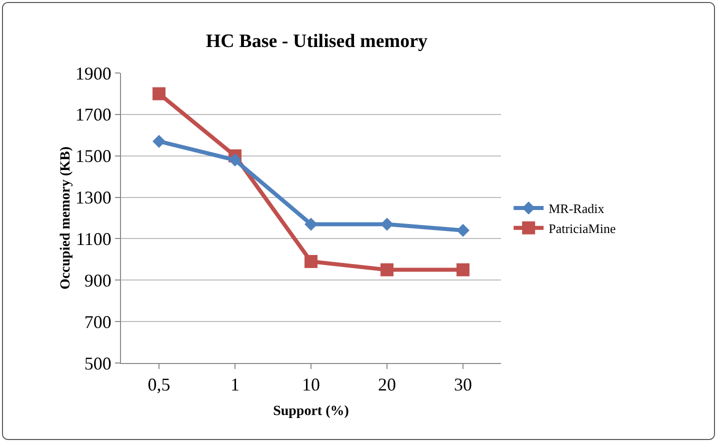  I want to click on y-tick-label: 700, so click(98, 322).